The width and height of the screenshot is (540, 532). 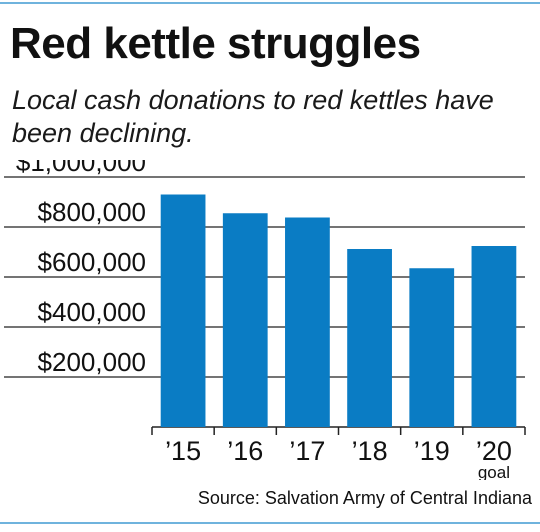 I want to click on y-tick-label: $1,000,000, so click(x=81, y=168).